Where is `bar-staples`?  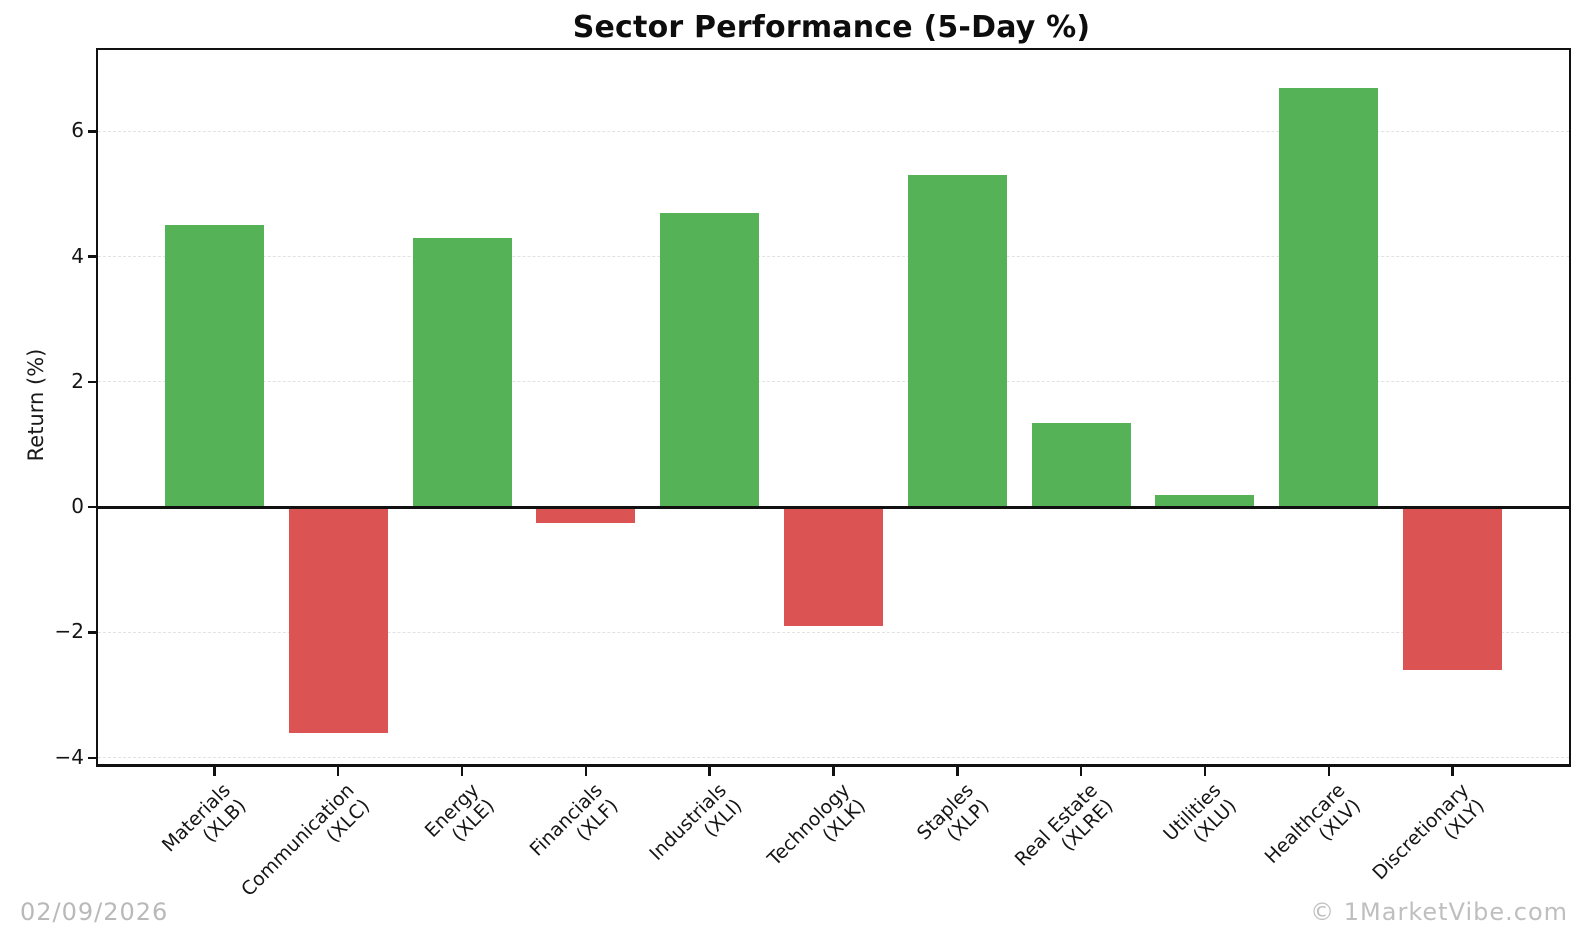
bar-staples is located at coordinates (957, 341).